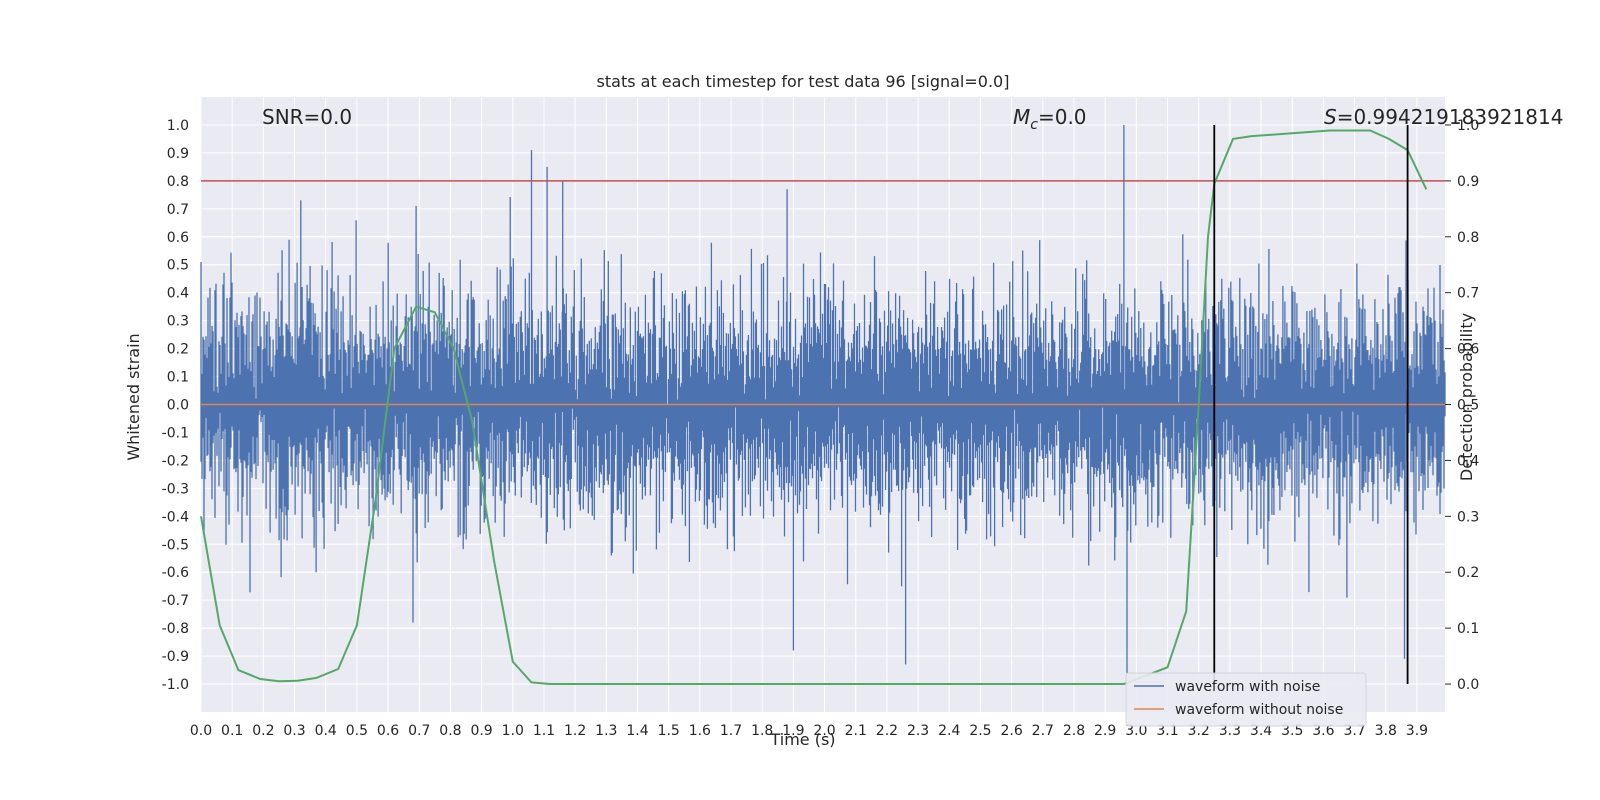  Describe the element at coordinates (1468, 573) in the screenshot. I see `y2-tick-label: 0.2` at that location.